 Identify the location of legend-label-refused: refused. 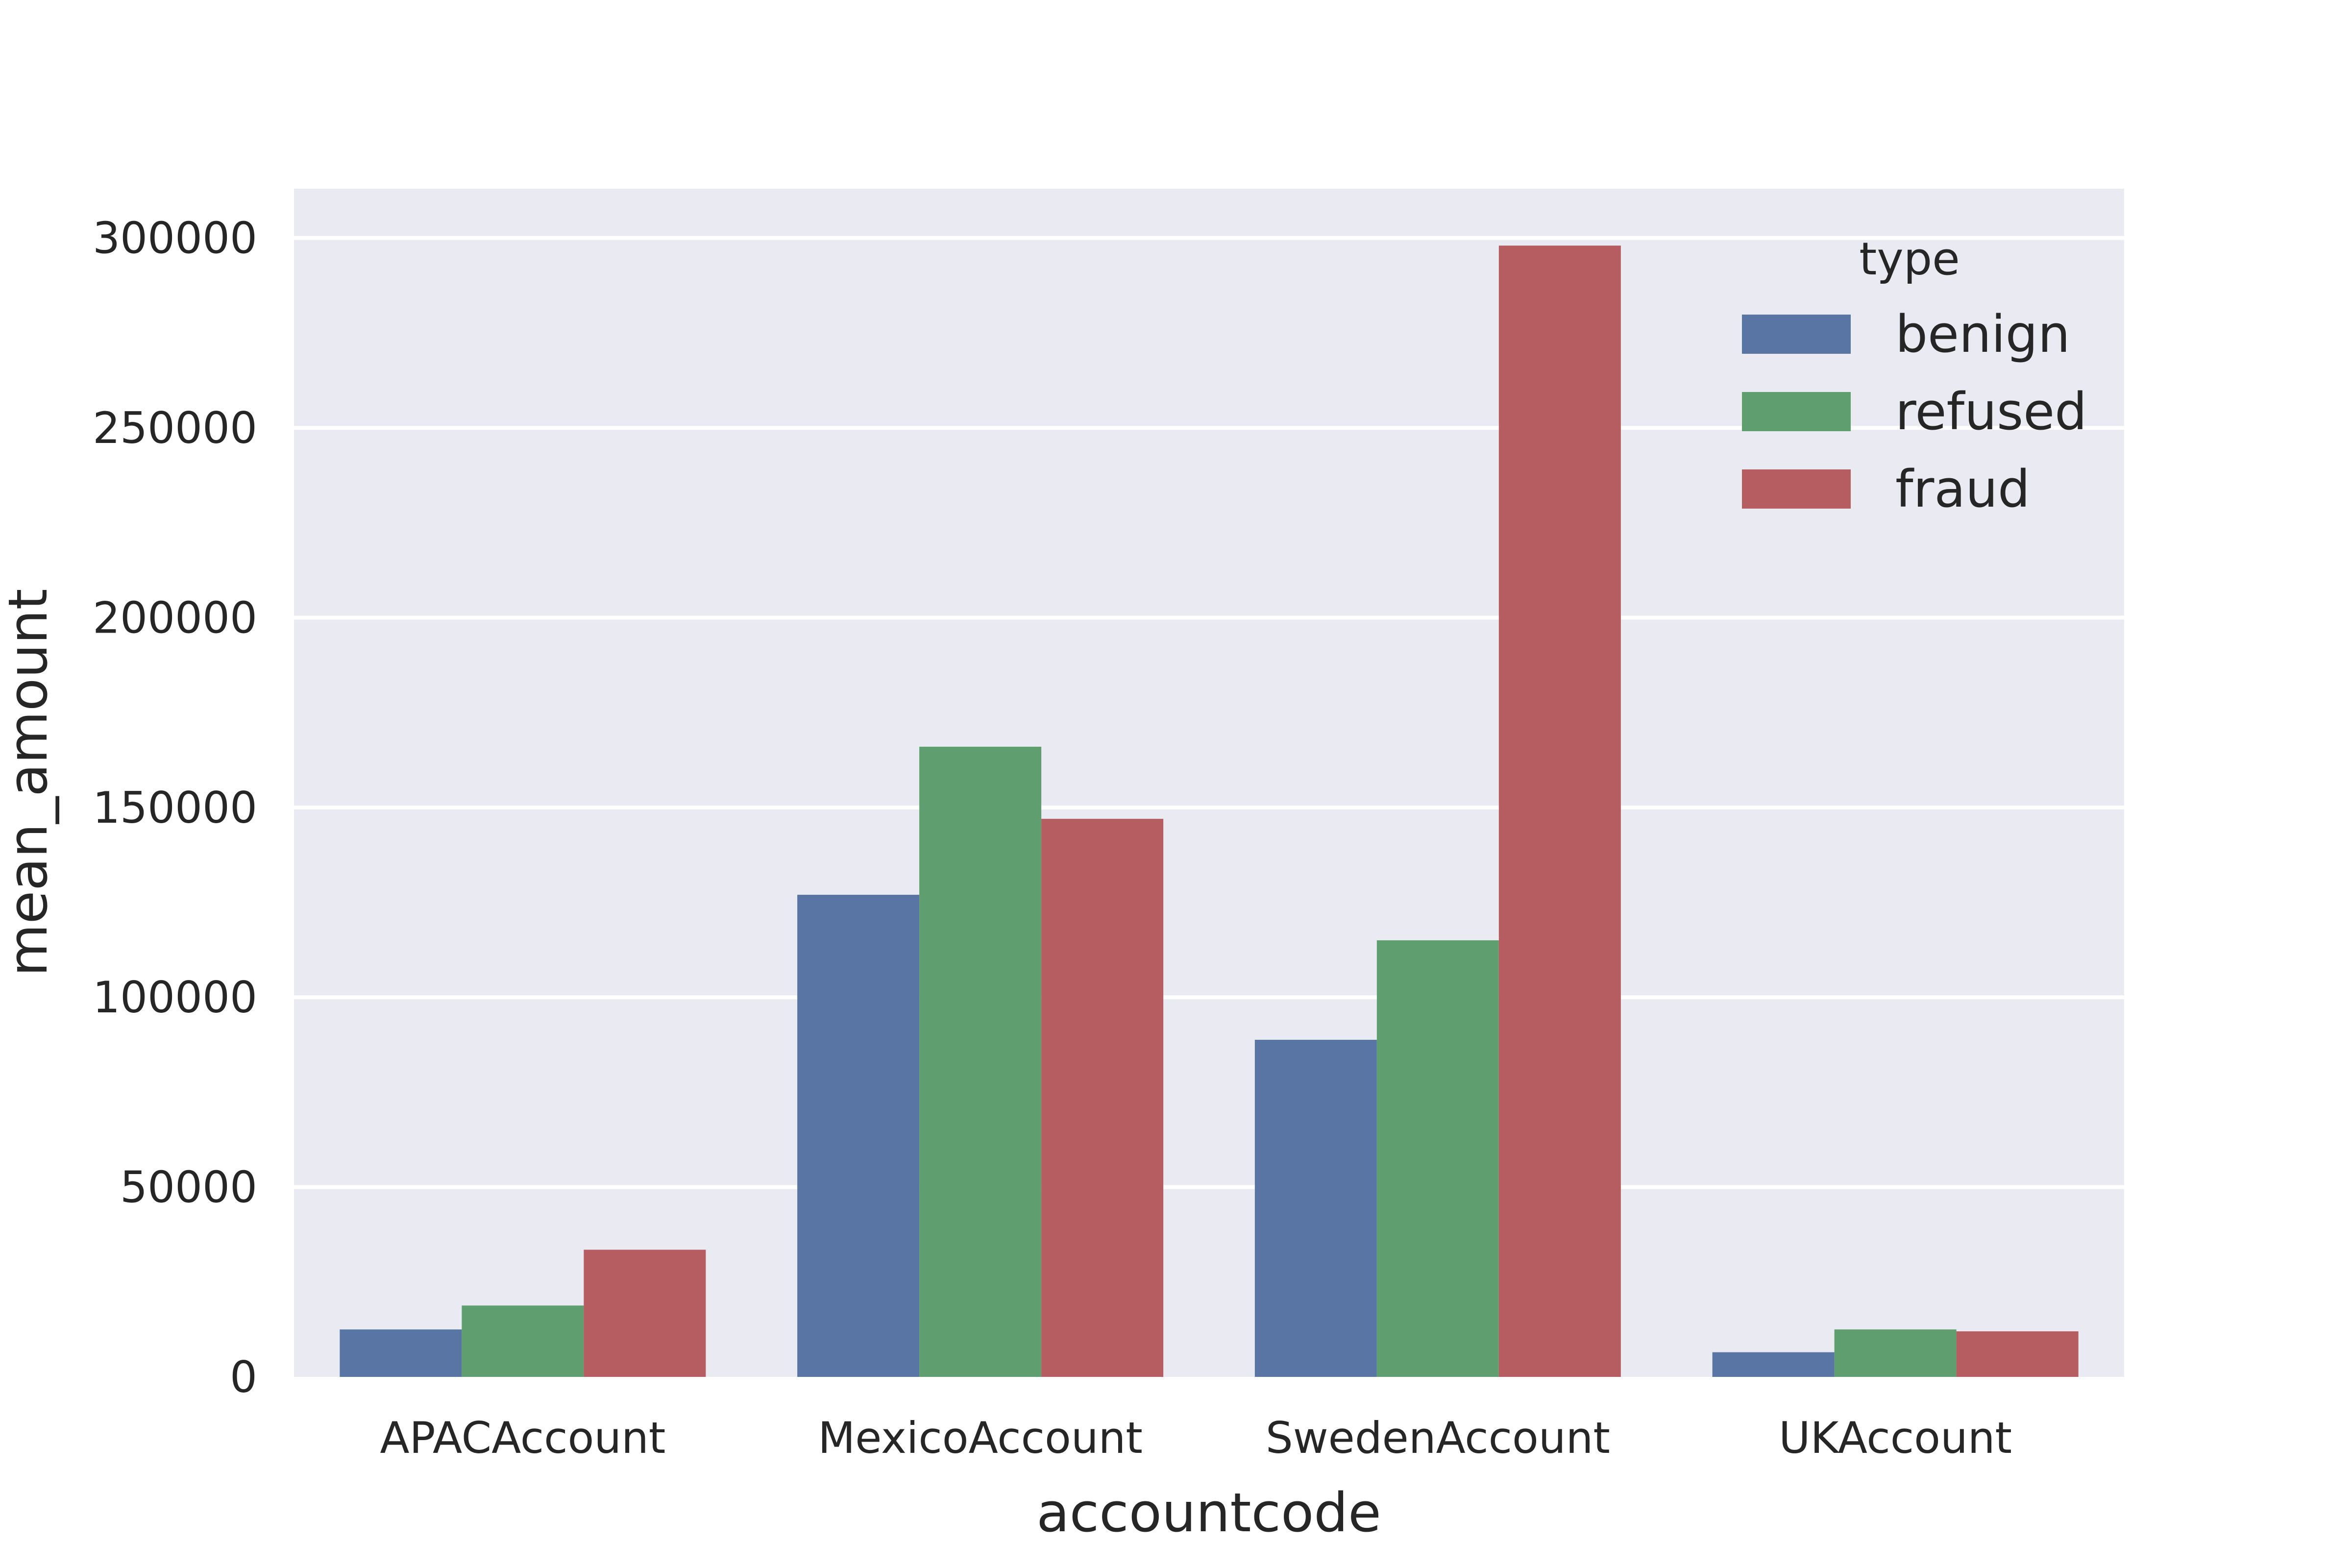
(1991, 411).